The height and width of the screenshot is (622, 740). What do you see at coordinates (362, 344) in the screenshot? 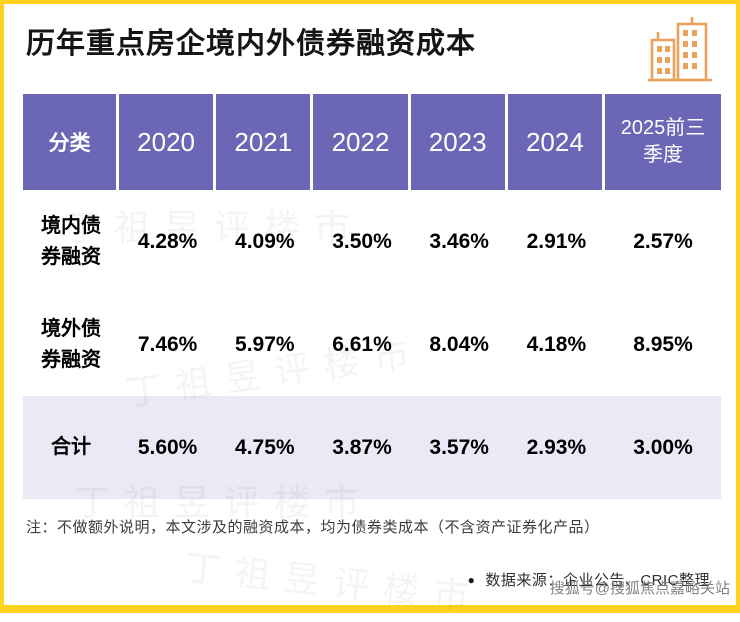
I see `value-cell: 6.61%` at bounding box center [362, 344].